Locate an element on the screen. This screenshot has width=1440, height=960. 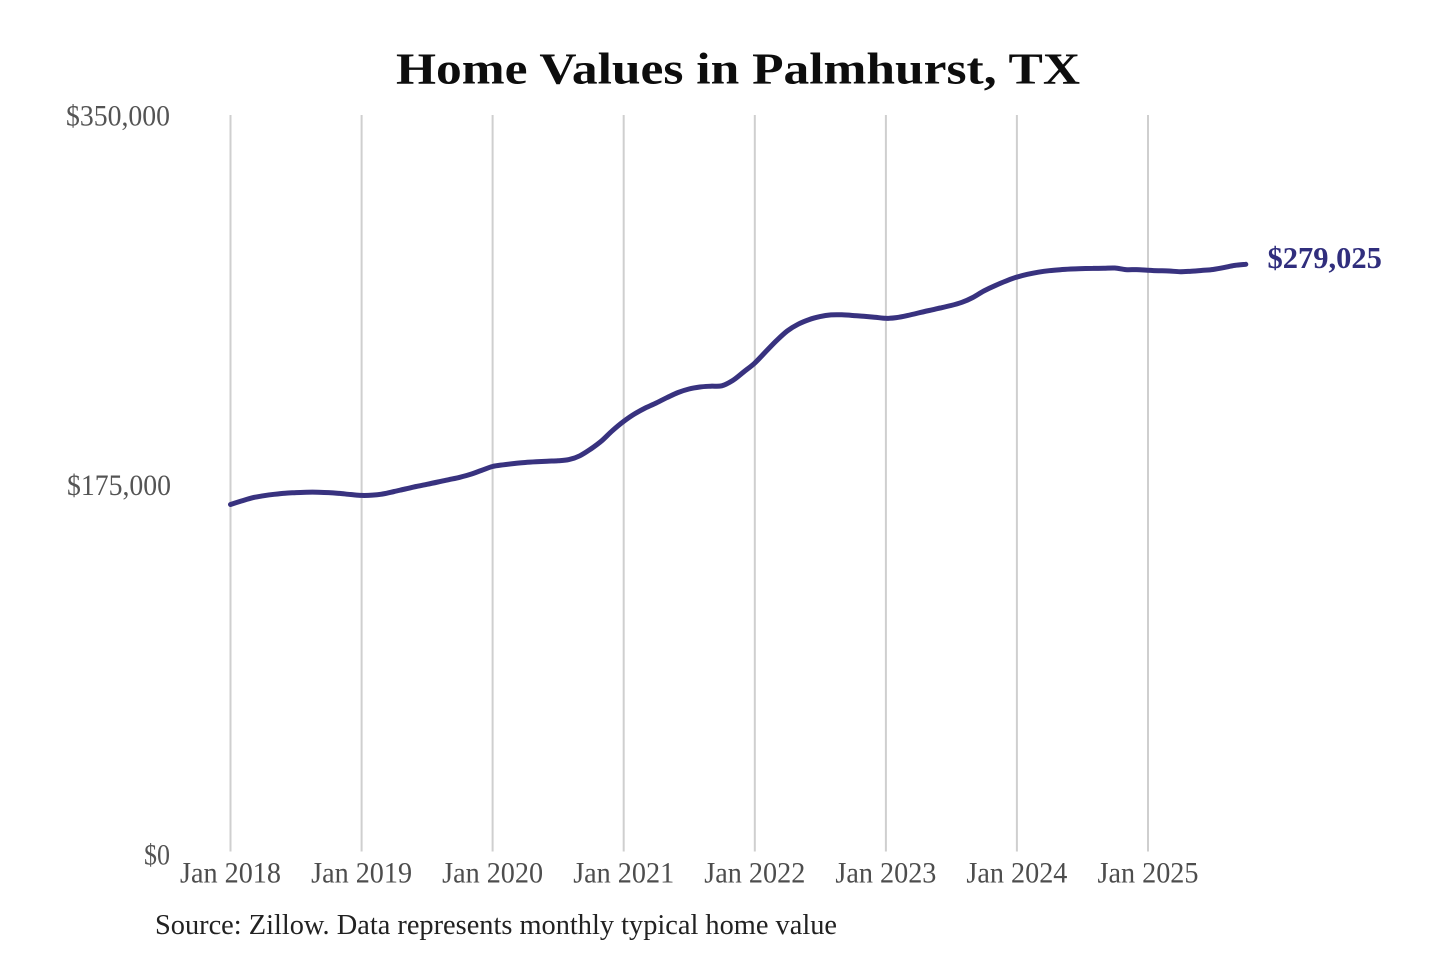
svg-text: Jan 2018 is located at coordinates (230, 873).